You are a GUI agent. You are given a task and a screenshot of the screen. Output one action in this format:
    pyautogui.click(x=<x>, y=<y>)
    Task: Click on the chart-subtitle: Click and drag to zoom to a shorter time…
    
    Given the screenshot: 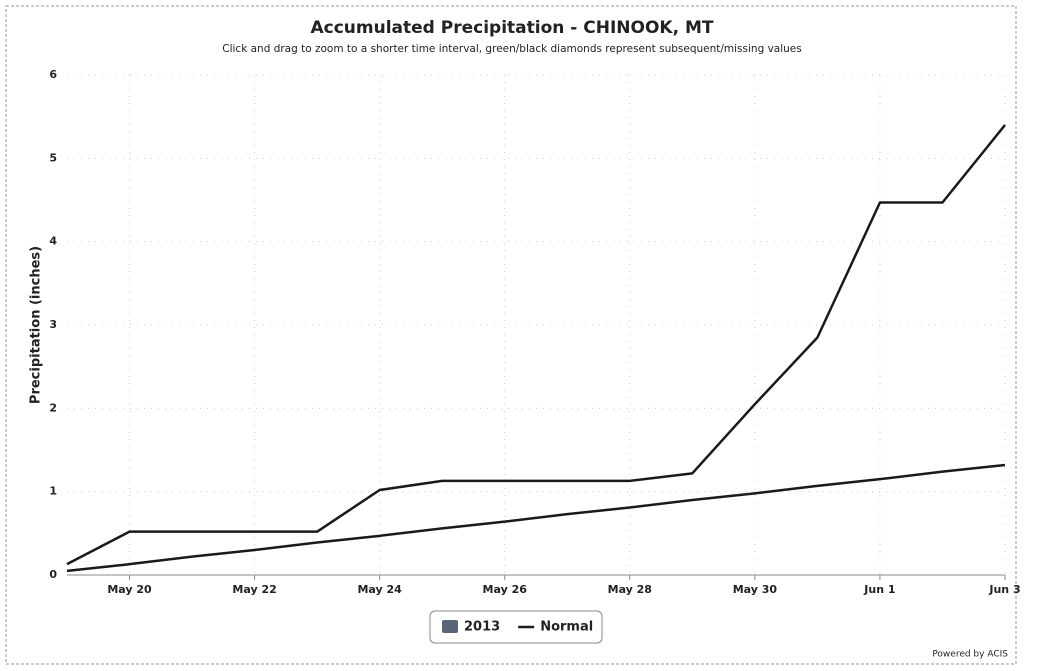 What is the action you would take?
    pyautogui.click(x=511, y=49)
    